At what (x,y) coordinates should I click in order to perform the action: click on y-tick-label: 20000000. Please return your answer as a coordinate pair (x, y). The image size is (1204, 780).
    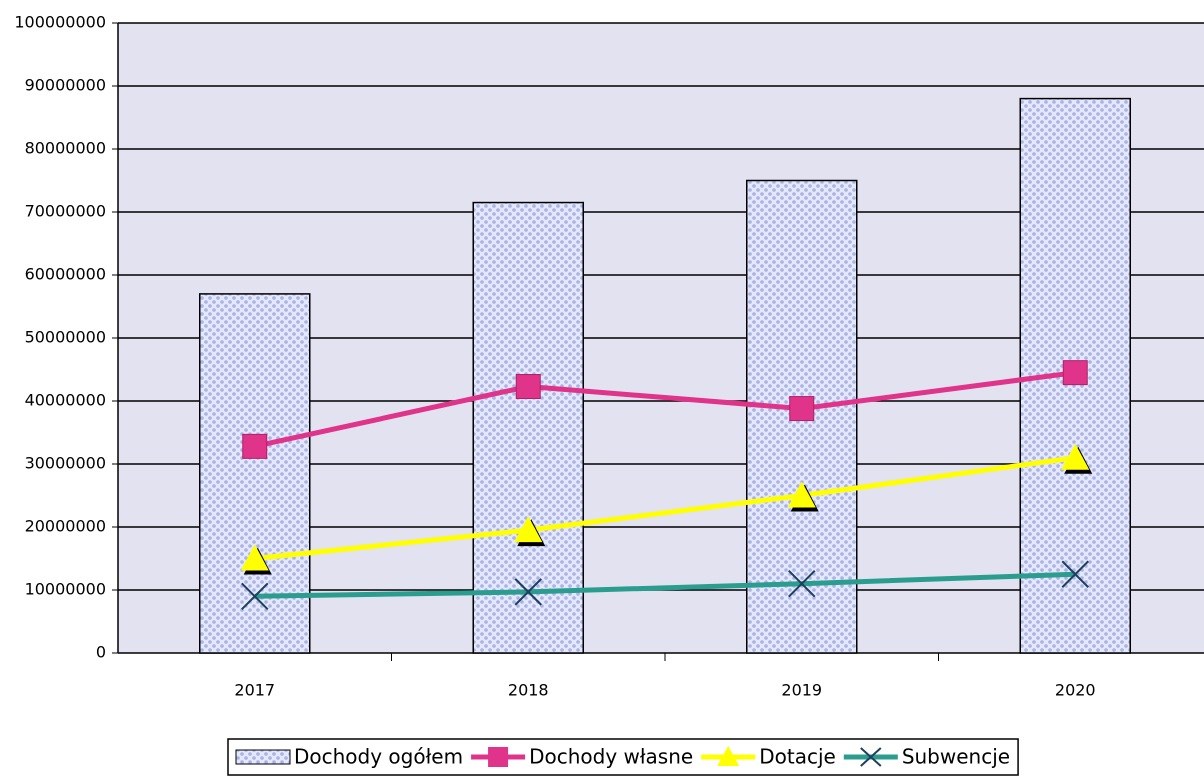
    Looking at the image, I should click on (65, 526).